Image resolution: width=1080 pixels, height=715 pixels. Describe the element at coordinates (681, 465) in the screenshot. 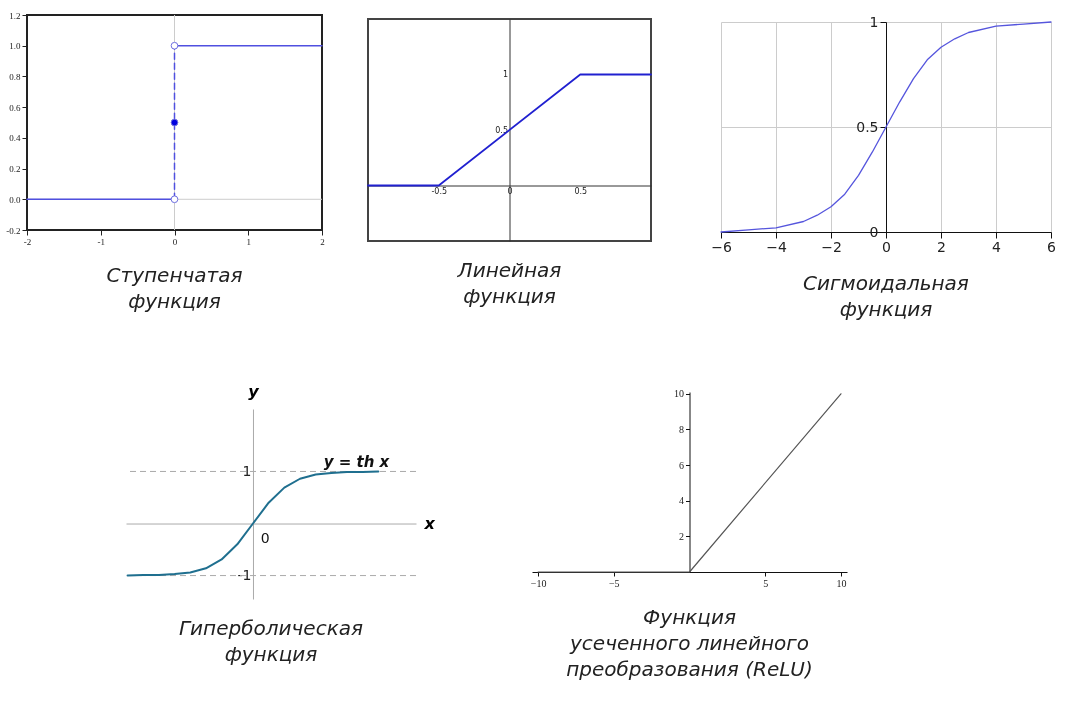

I see `y-tick-label: 6` at that location.